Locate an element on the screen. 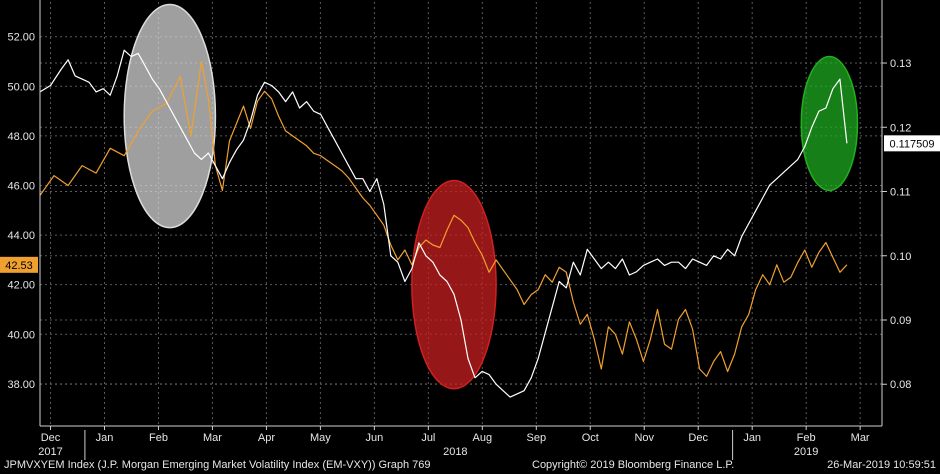 The width and height of the screenshot is (940, 474). month-label: Aug is located at coordinates (483, 438).